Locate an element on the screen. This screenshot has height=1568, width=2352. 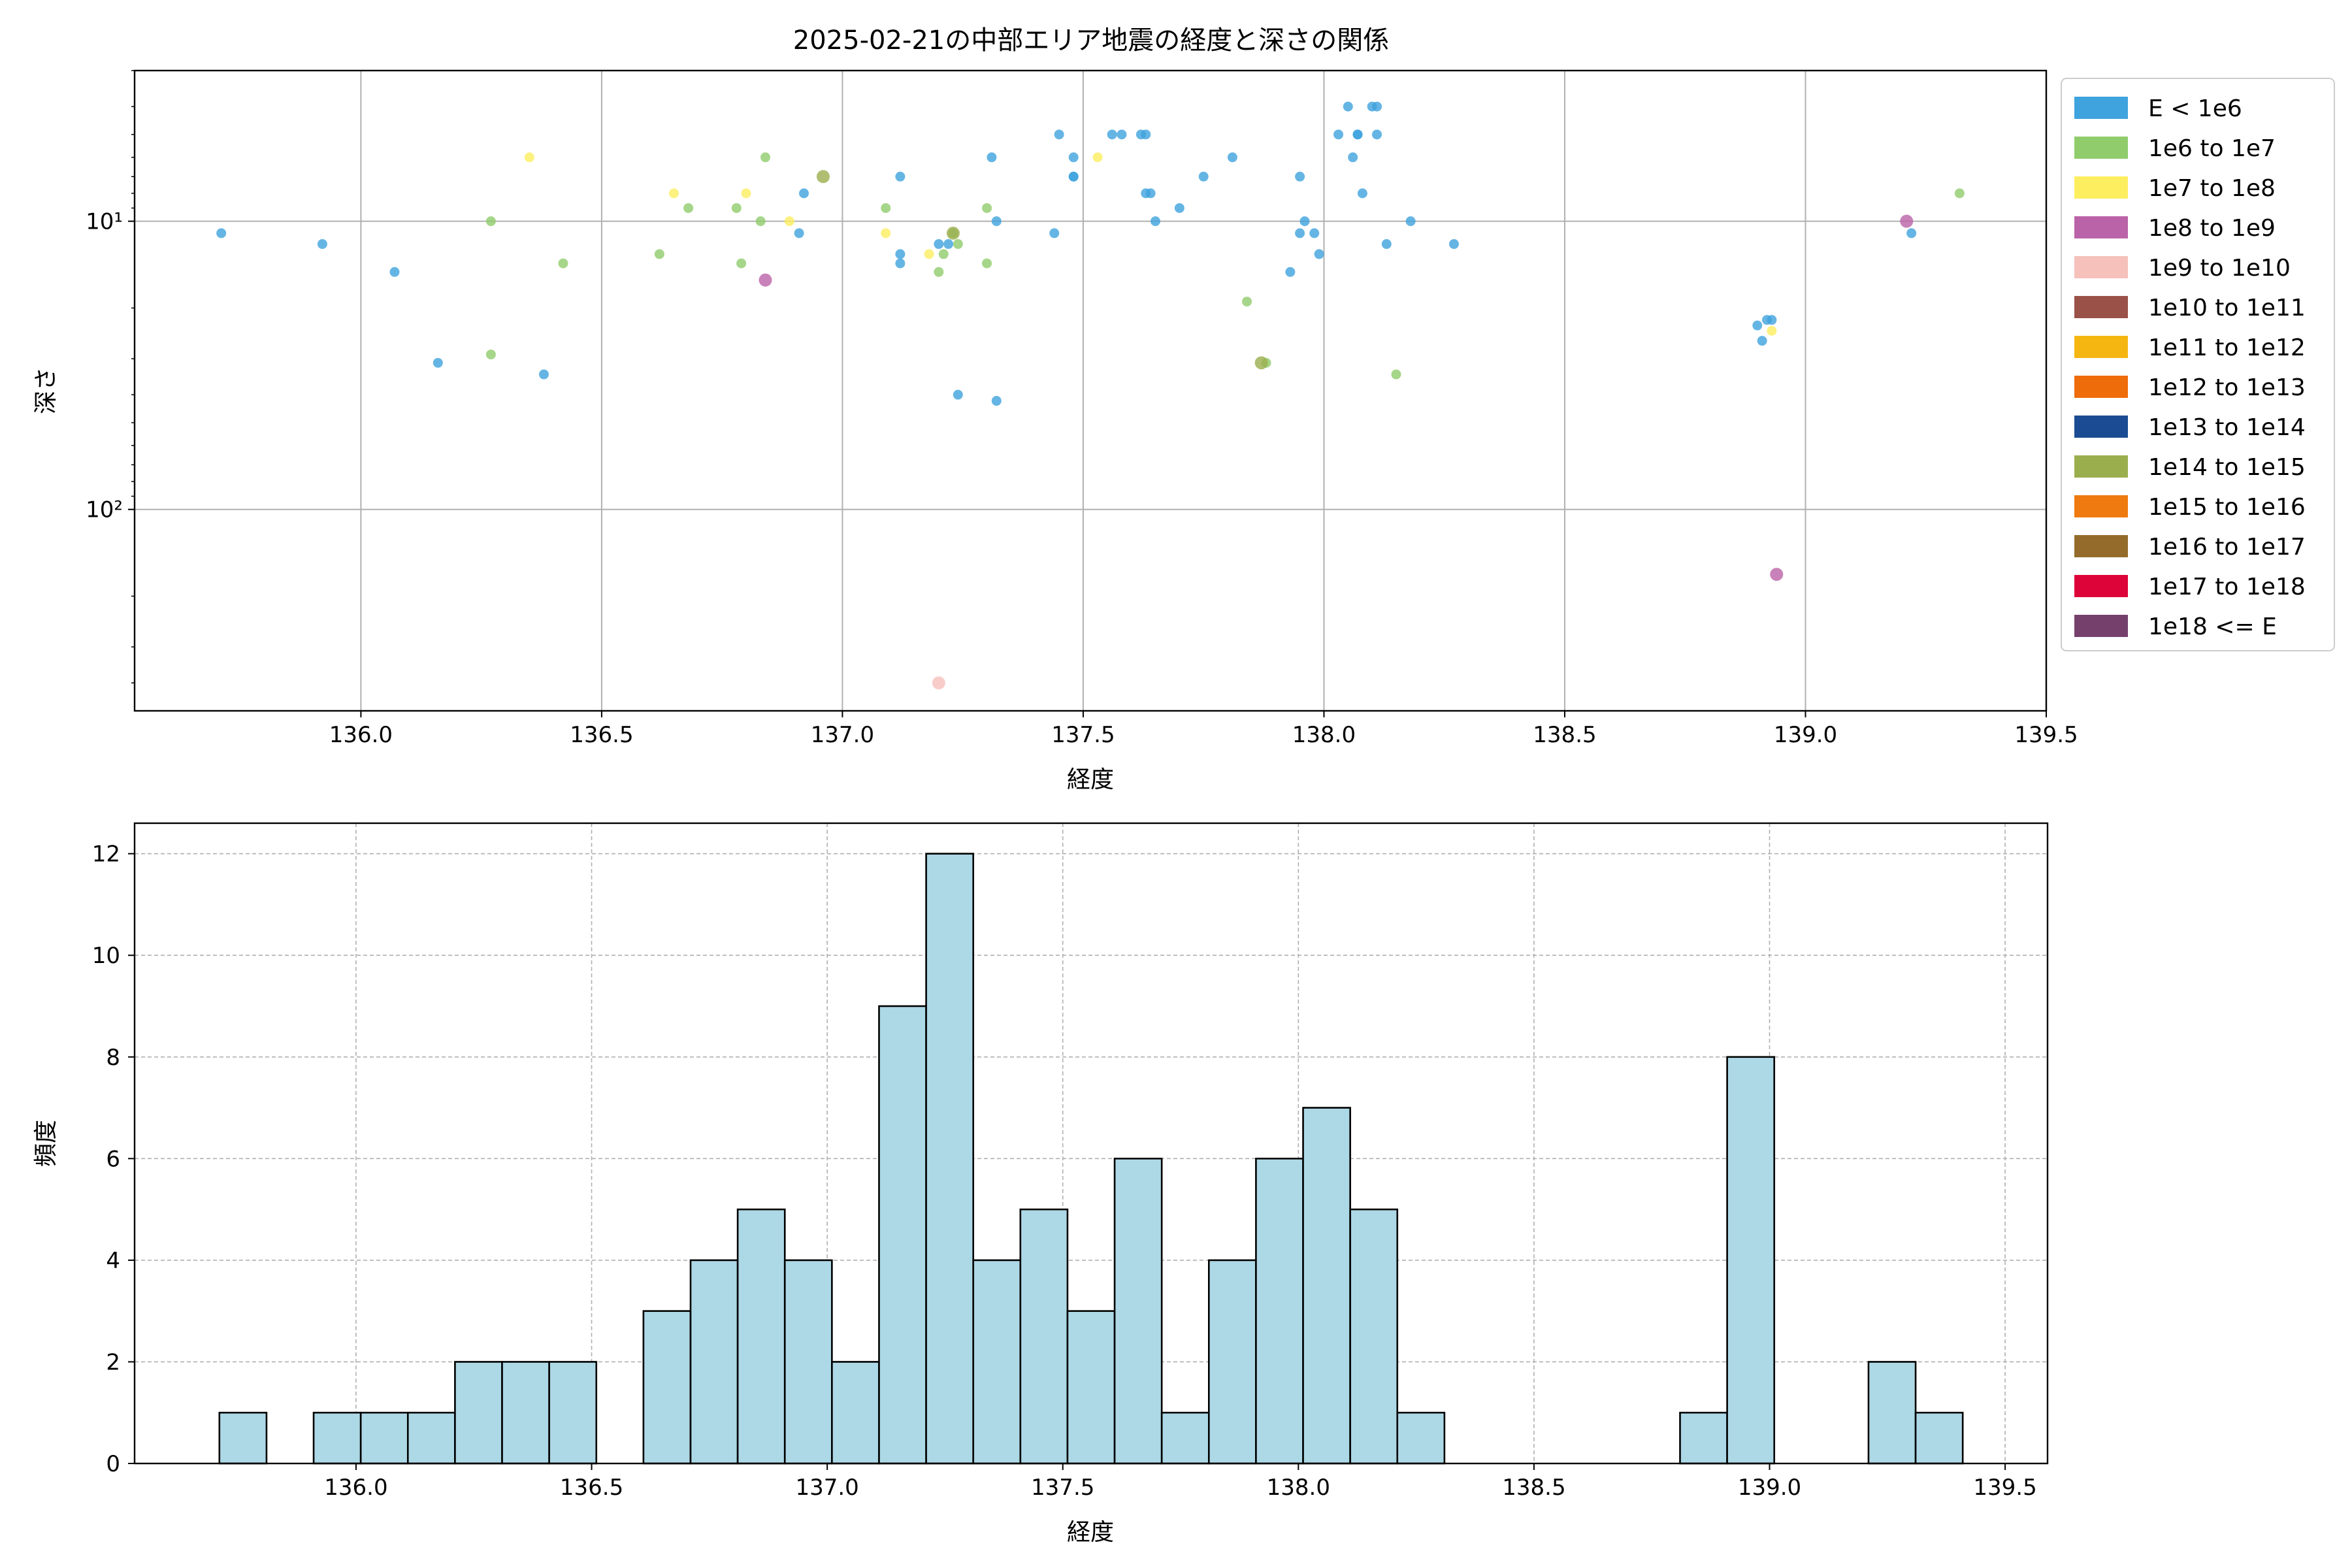
scatter-x-tick-label: 138.0 is located at coordinates (1324, 735).